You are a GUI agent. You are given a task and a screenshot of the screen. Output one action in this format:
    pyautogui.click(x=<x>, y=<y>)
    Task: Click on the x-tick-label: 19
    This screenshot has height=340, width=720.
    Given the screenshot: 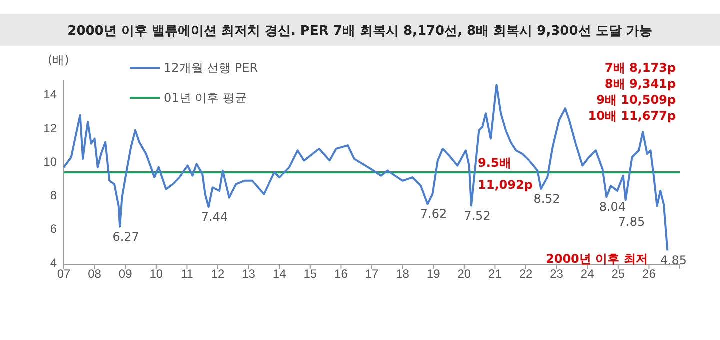 What is the action you would take?
    pyautogui.click(x=433, y=274)
    